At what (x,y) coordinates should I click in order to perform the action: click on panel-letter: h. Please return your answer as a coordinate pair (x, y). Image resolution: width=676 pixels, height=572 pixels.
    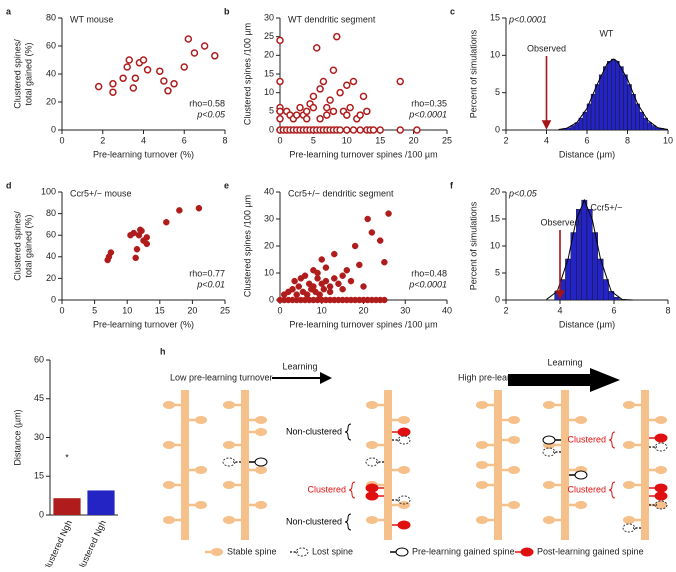
    Looking at the image, I should click on (163, 351).